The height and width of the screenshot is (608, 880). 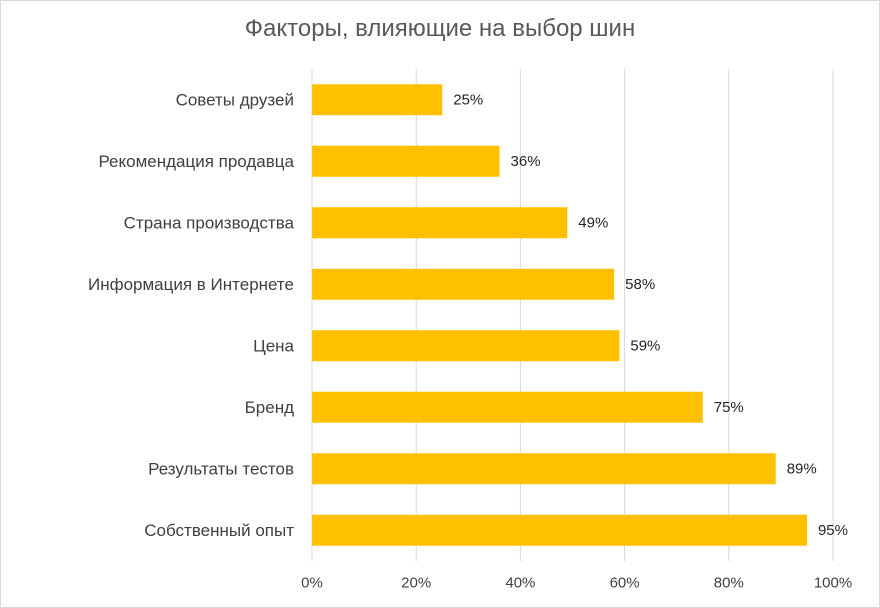 I want to click on category-label: Советы друзей, so click(x=235, y=99).